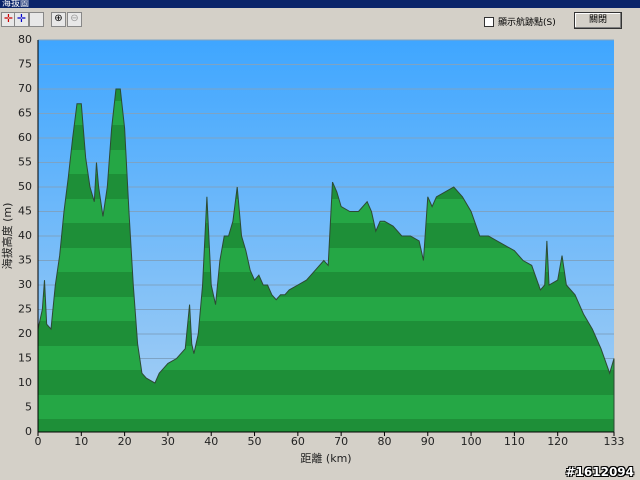  What do you see at coordinates (25, 358) in the screenshot?
I see `y-tick-label: 15` at bounding box center [25, 358].